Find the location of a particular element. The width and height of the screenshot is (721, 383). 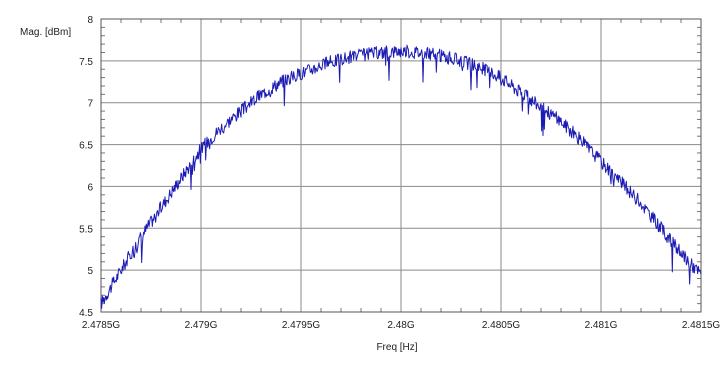

y-tick-label: 7 is located at coordinates (90, 104).